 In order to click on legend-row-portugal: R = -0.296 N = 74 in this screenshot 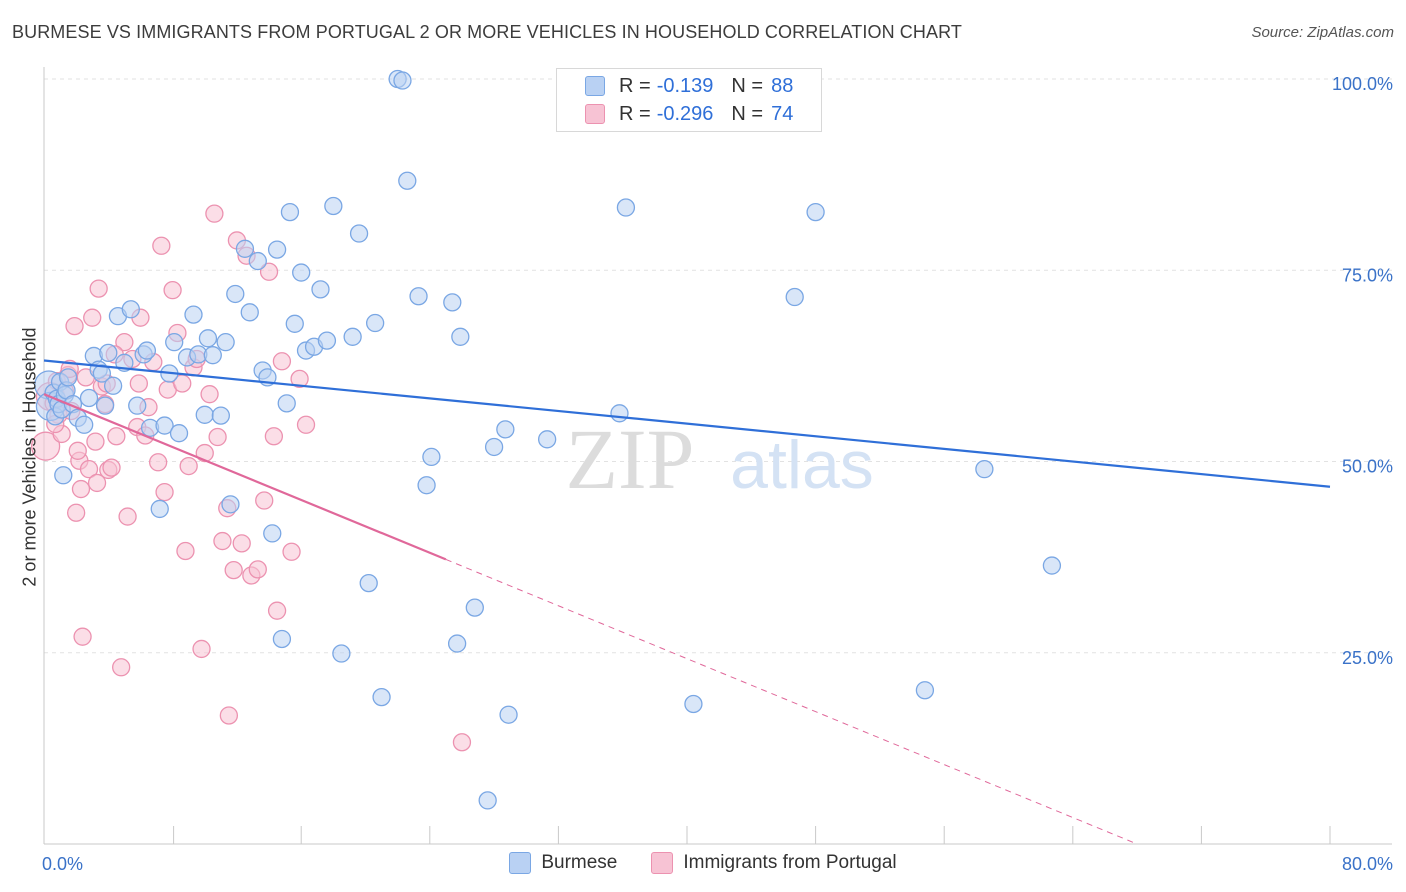, I will do `click(689, 114)`.